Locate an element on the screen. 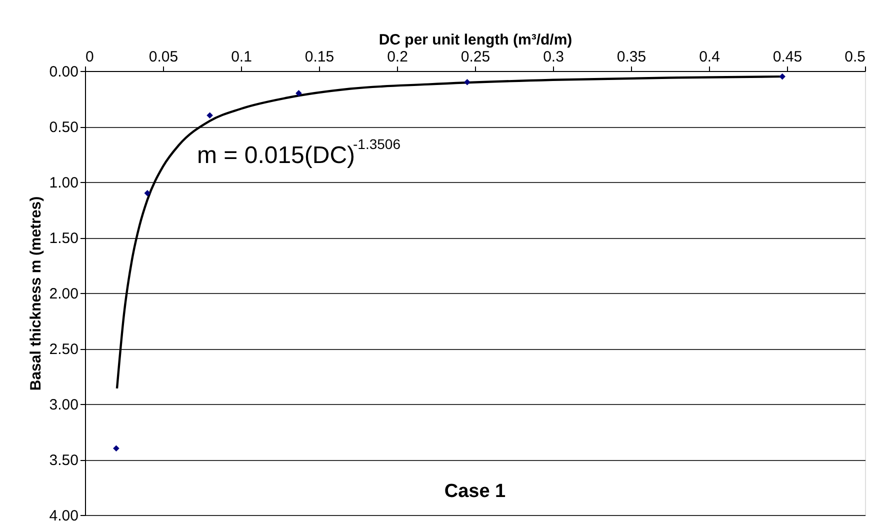 This screenshot has height=524, width=878. y-tick-label: 1.50 is located at coordinates (63, 238).